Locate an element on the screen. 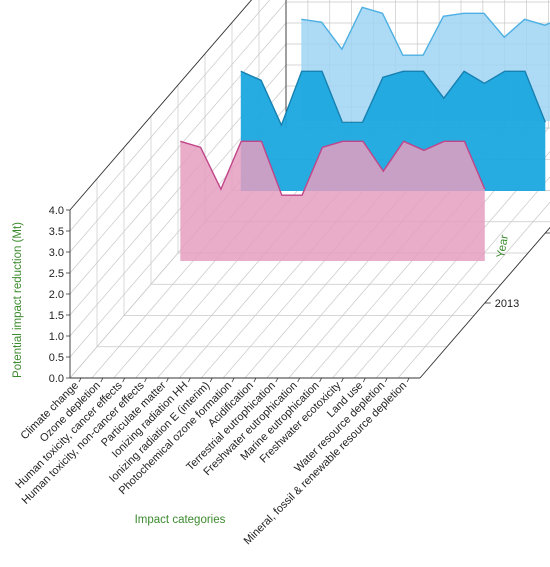 Image resolution: width=550 pixels, height=567 pixels. series-line-2023 is located at coordinates (393, 99).